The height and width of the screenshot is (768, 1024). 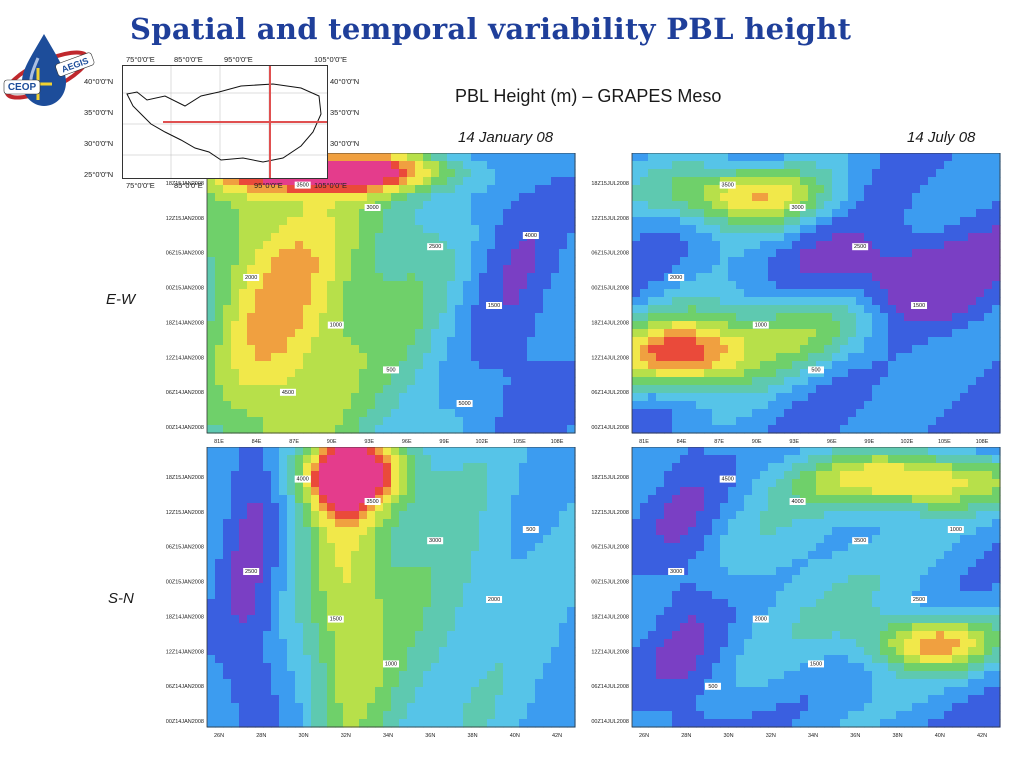 I want to click on contour-label-text: 3000, so click(x=797, y=208).